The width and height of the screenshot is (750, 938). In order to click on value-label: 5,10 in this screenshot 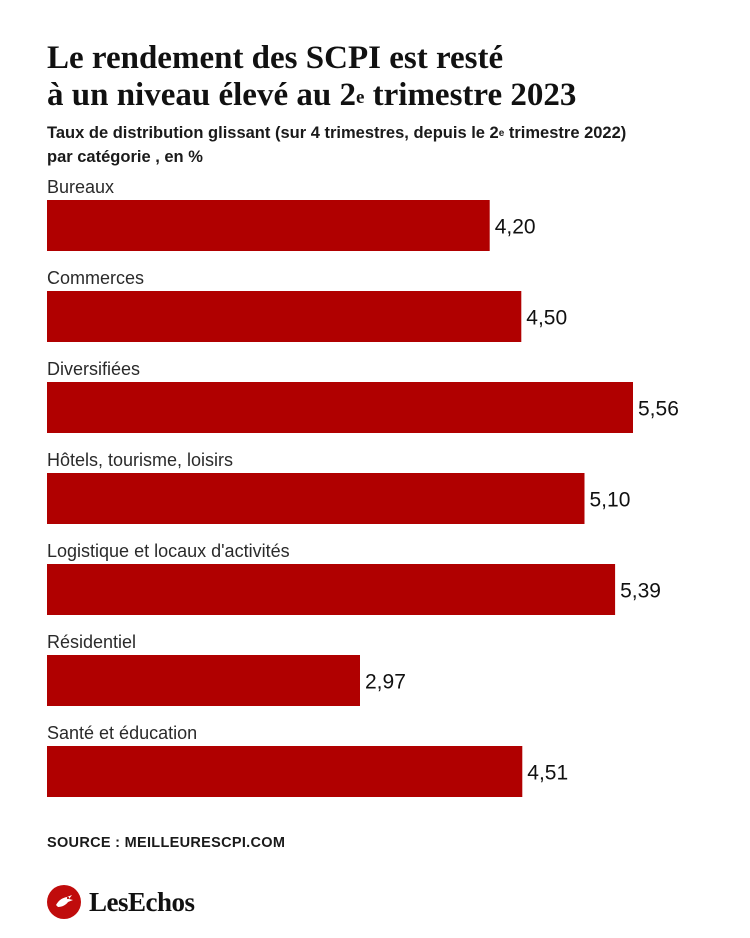, I will do `click(610, 500)`.